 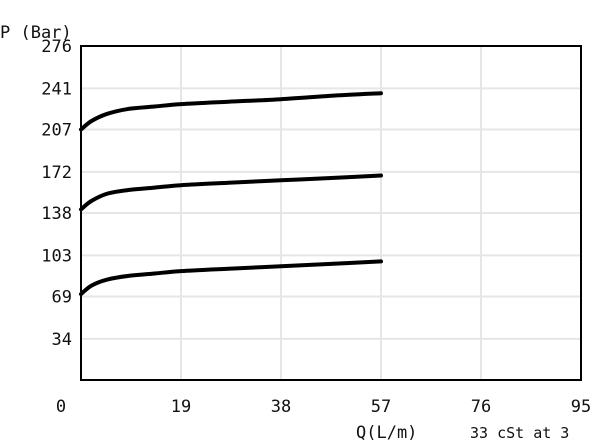 What do you see at coordinates (56, 214) in the screenshot?
I see `y-tick-label: 138` at bounding box center [56, 214].